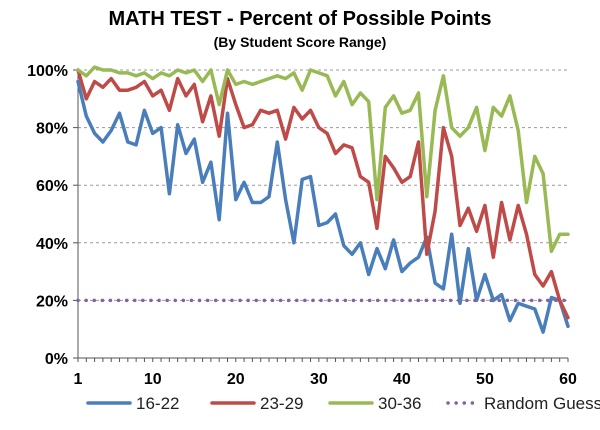 The height and width of the screenshot is (430, 600). I want to click on chart-title: MATH TEST - Percent of Possible Points, so click(300, 19).